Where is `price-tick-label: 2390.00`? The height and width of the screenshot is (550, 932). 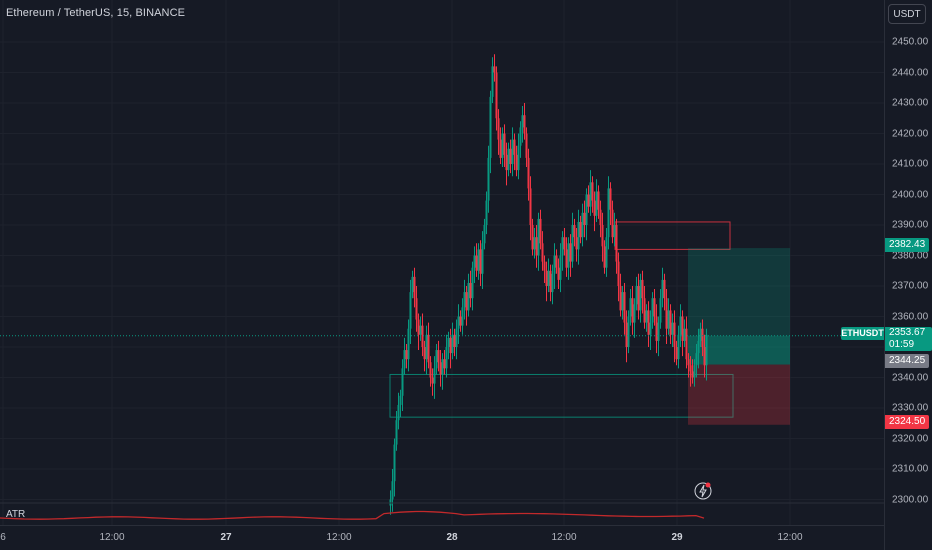 price-tick-label: 2390.00 is located at coordinates (910, 225).